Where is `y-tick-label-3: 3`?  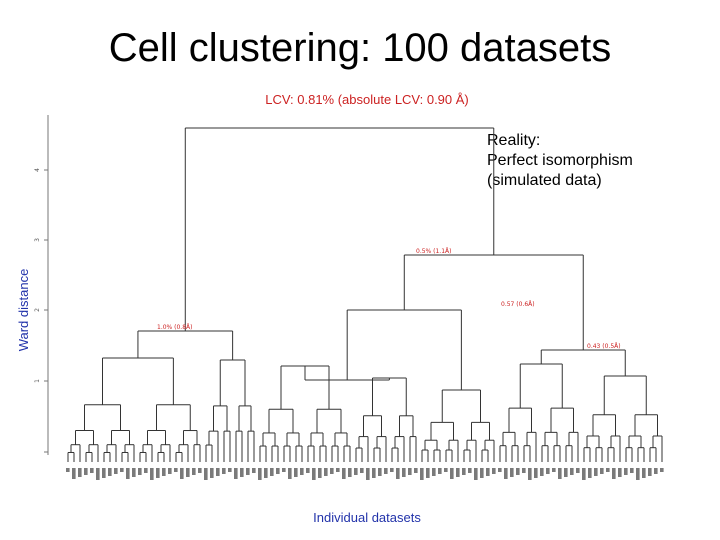 y-tick-label-3: 3 is located at coordinates (37, 240).